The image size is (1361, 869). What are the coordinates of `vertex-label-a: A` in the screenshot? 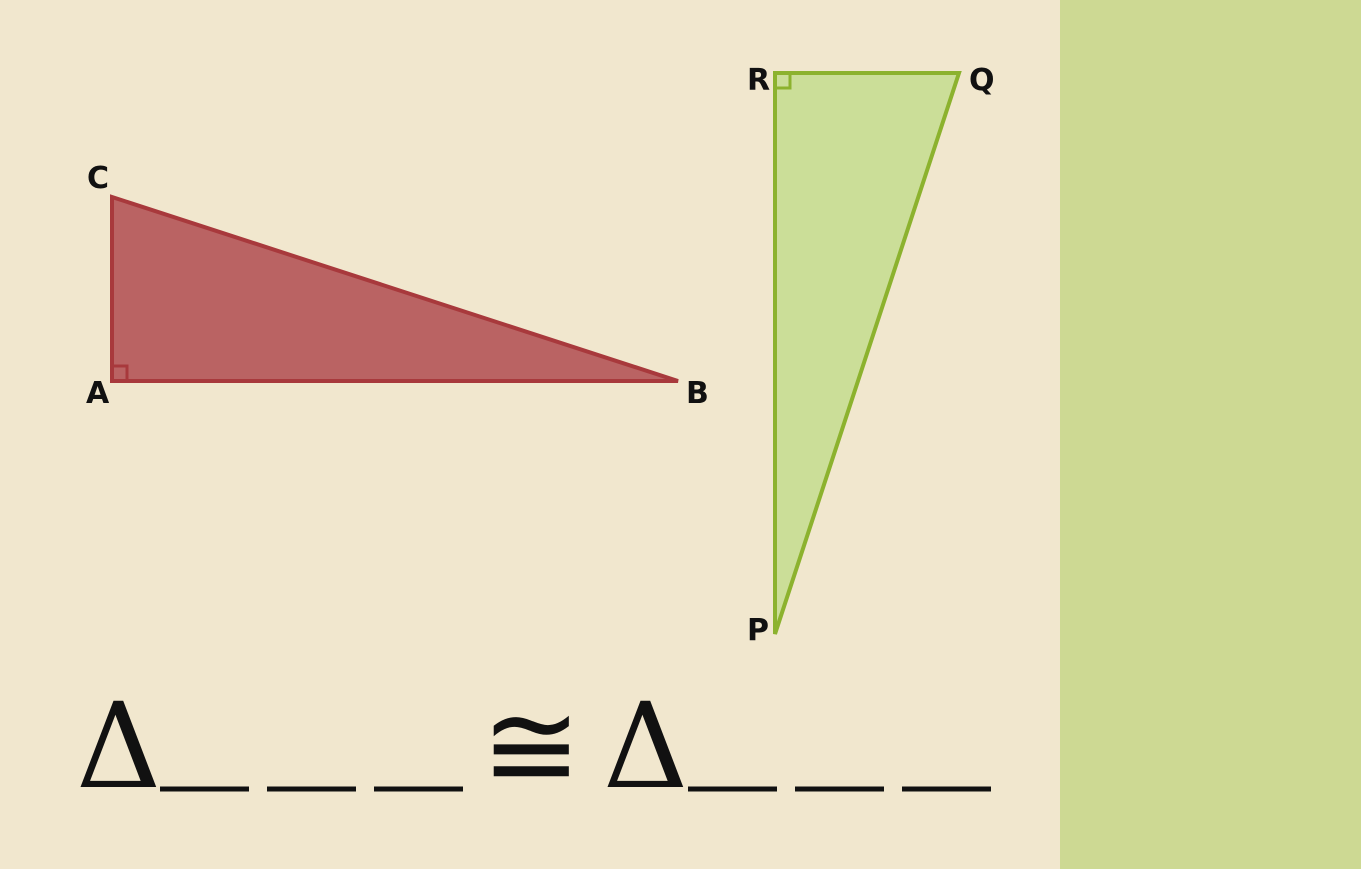 It's located at (98, 393).